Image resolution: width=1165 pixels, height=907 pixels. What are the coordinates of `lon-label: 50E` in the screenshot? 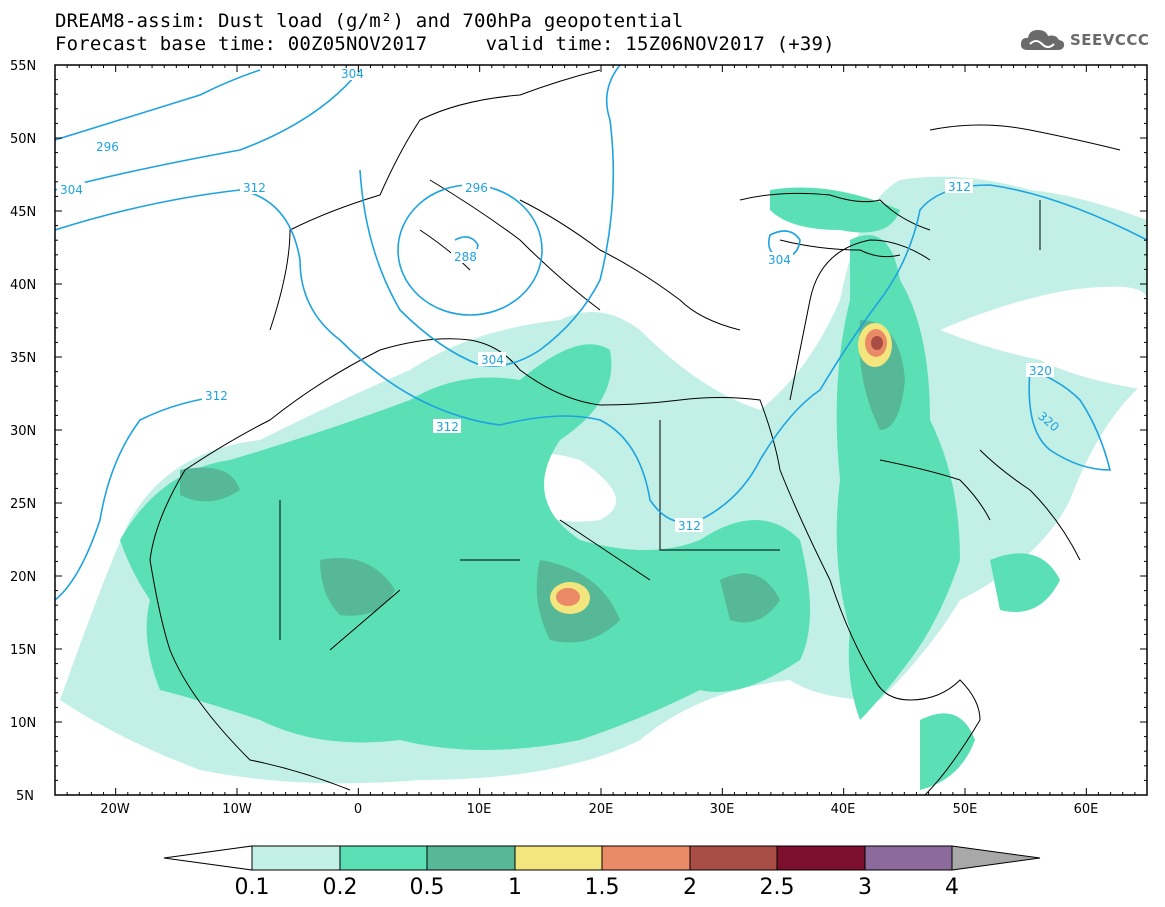 It's located at (965, 809).